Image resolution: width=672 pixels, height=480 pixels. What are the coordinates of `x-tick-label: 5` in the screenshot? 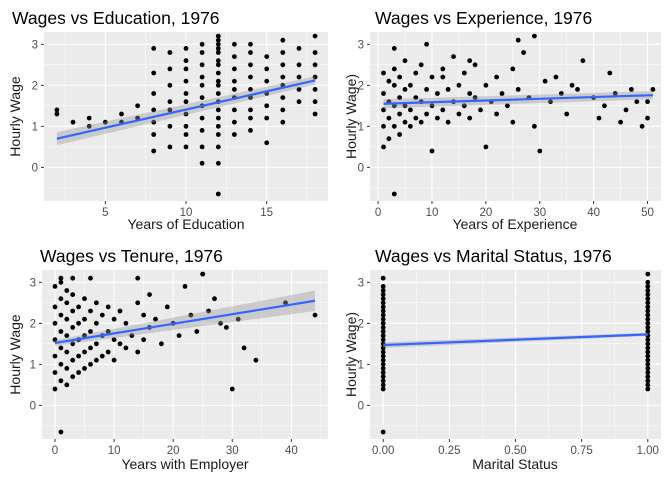 It's located at (105, 213).